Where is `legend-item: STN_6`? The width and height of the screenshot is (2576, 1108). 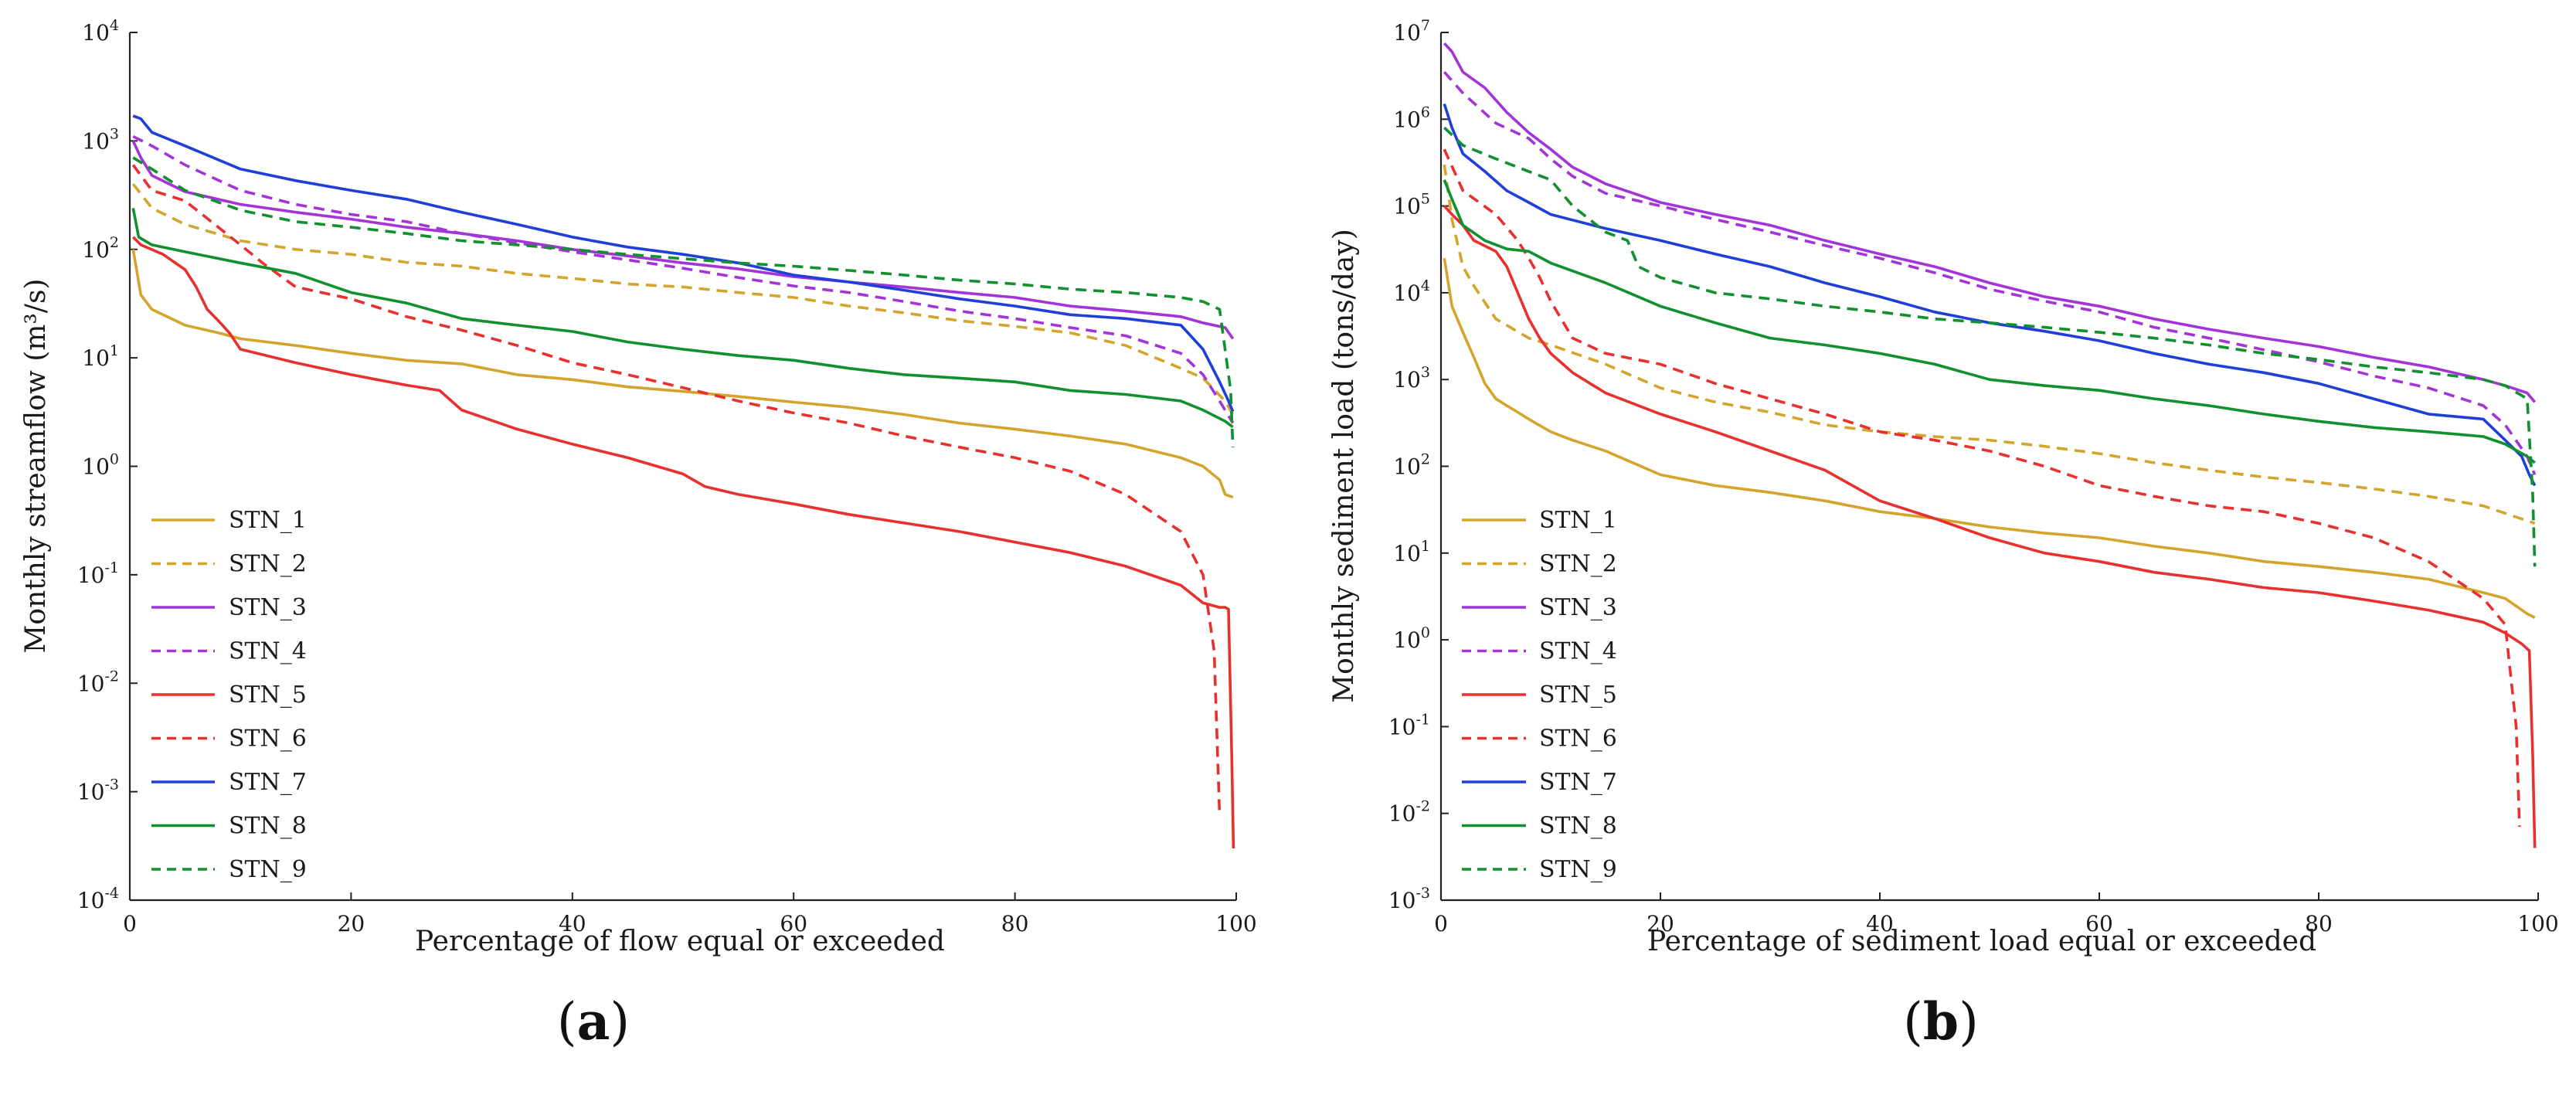 legend-item: STN_6 is located at coordinates (229, 739).